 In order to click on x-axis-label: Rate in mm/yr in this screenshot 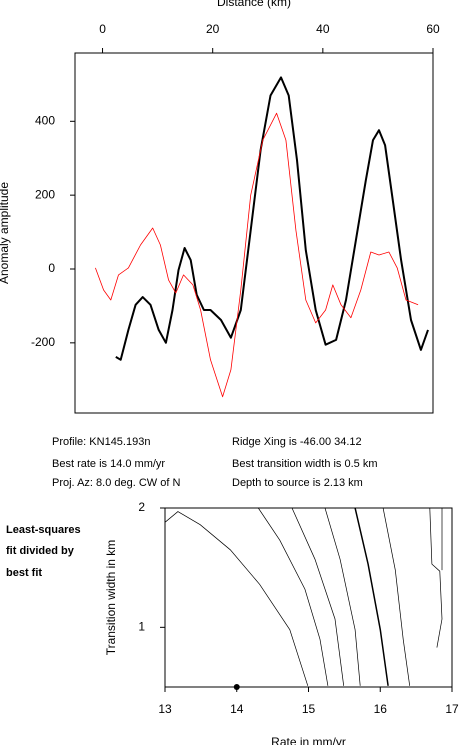, I will do `click(308, 740)`.